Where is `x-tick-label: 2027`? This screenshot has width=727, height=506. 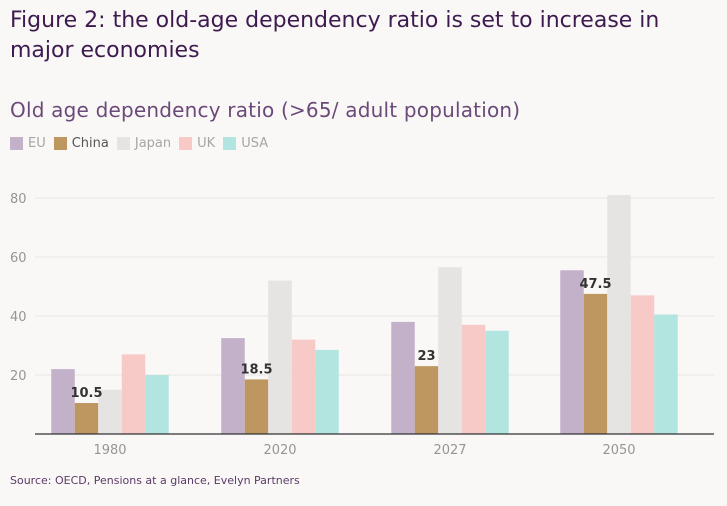 x-tick-label: 2027 is located at coordinates (449, 450).